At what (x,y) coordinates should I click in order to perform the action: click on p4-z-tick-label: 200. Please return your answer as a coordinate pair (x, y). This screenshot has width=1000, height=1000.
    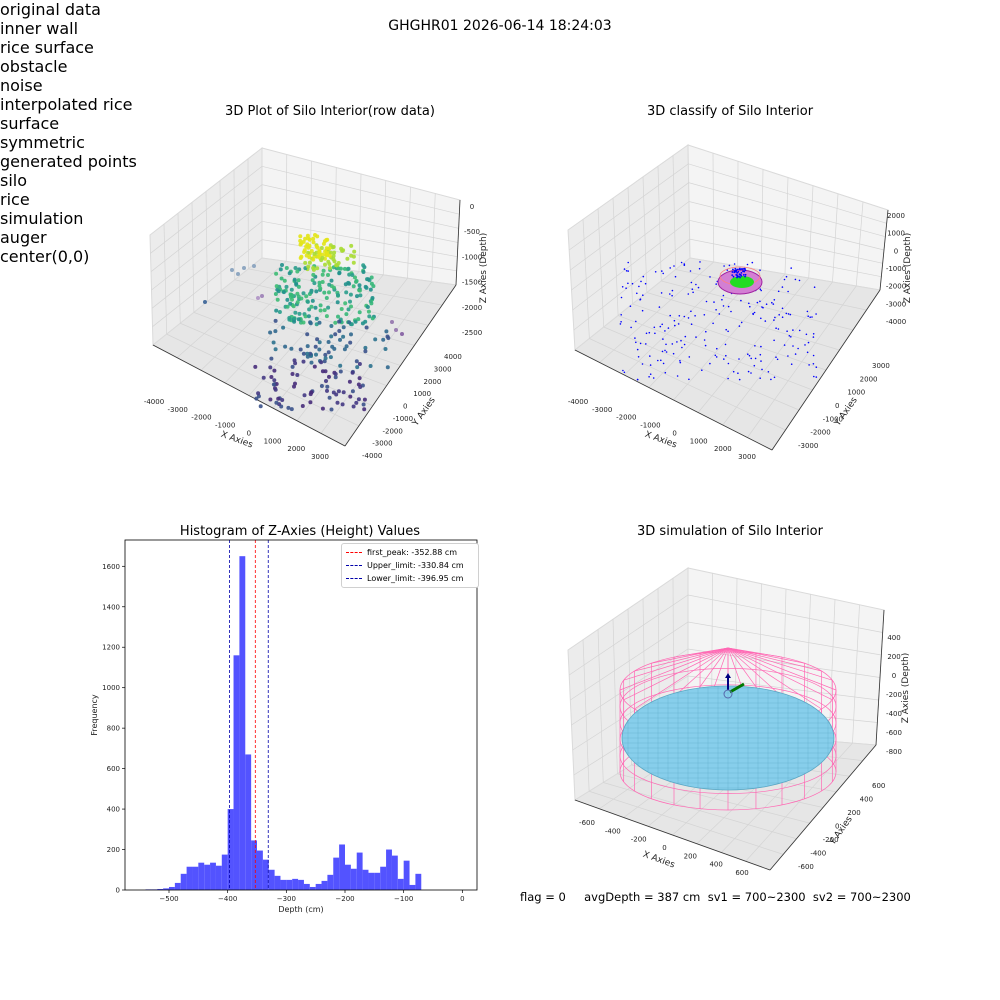
    Looking at the image, I should click on (893, 657).